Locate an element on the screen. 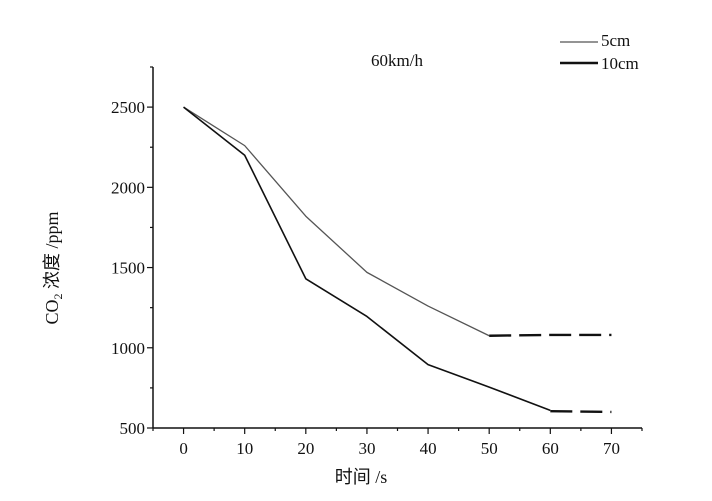 The height and width of the screenshot is (501, 712). x-axis-label: 时间 /s is located at coordinates (361, 477).